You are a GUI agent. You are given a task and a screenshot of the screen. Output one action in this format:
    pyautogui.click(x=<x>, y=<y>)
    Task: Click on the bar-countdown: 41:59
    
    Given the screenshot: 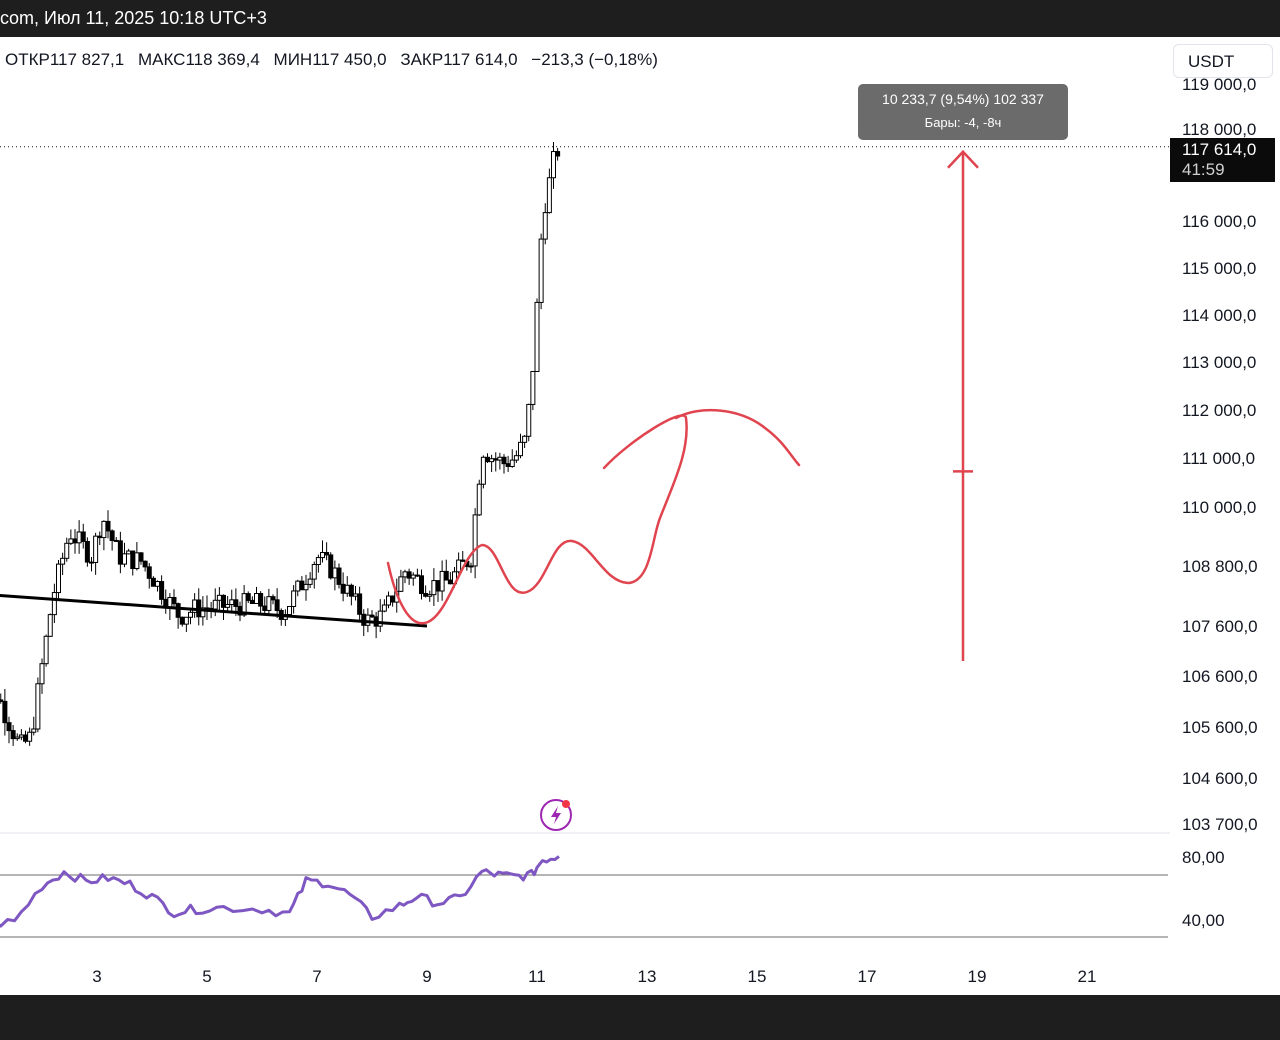 What is the action you would take?
    pyautogui.click(x=1203, y=169)
    